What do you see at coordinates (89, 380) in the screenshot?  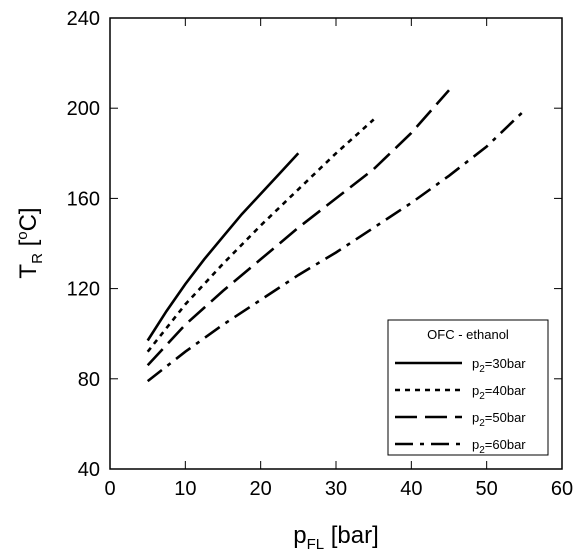 I see `y-tick-label: 80` at bounding box center [89, 380].